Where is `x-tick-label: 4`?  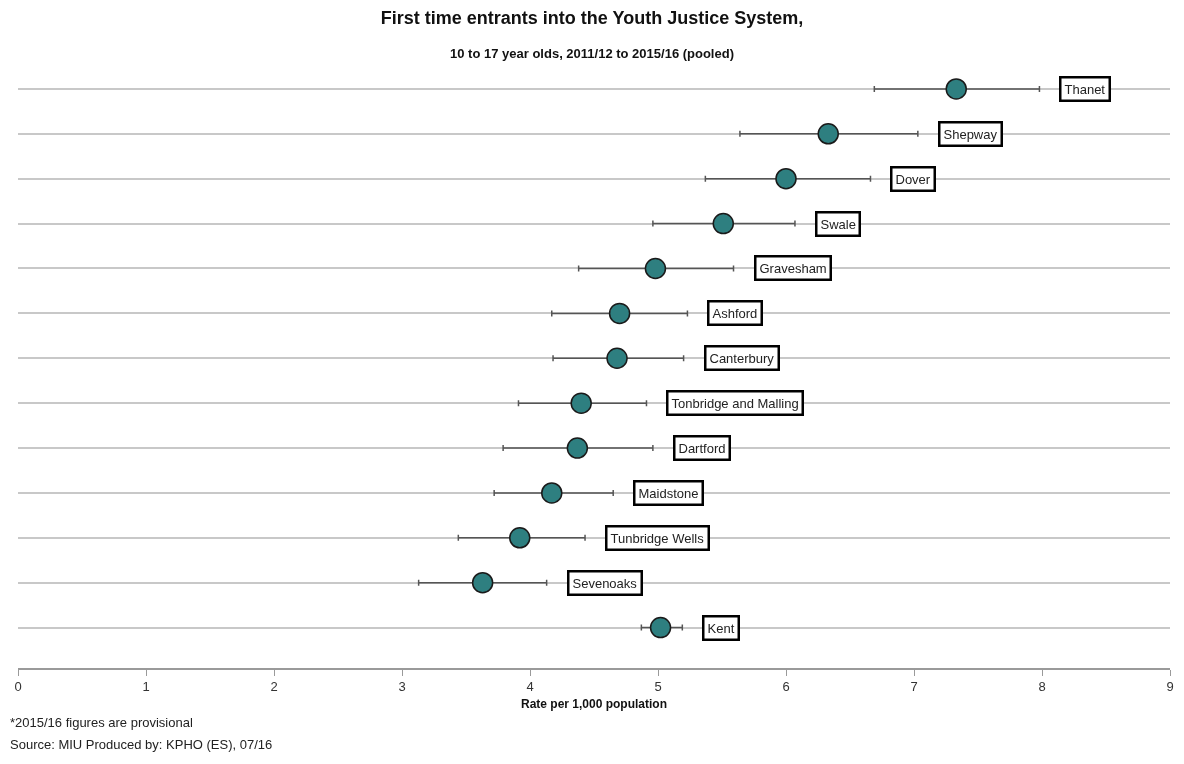
x-tick-label: 4 is located at coordinates (530, 687).